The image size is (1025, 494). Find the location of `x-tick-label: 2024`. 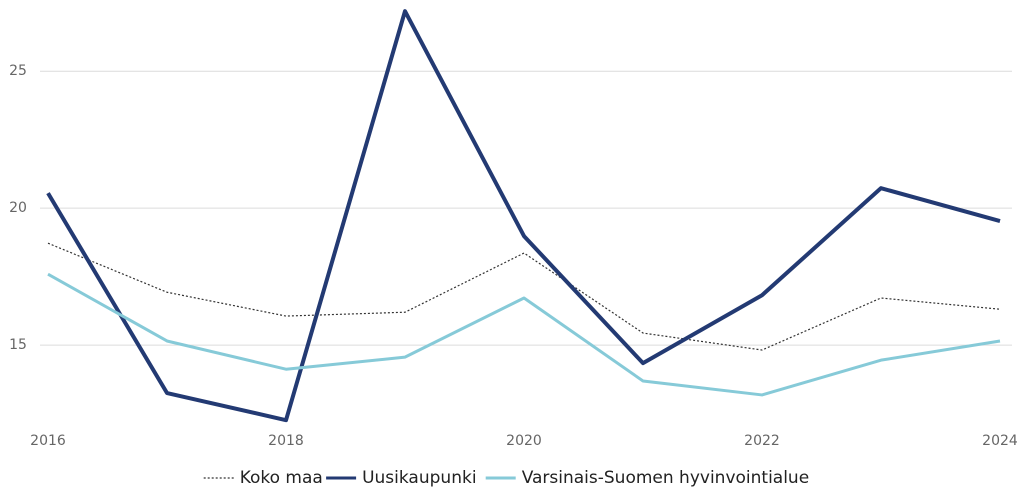

x-tick-label: 2024 is located at coordinates (1000, 441).